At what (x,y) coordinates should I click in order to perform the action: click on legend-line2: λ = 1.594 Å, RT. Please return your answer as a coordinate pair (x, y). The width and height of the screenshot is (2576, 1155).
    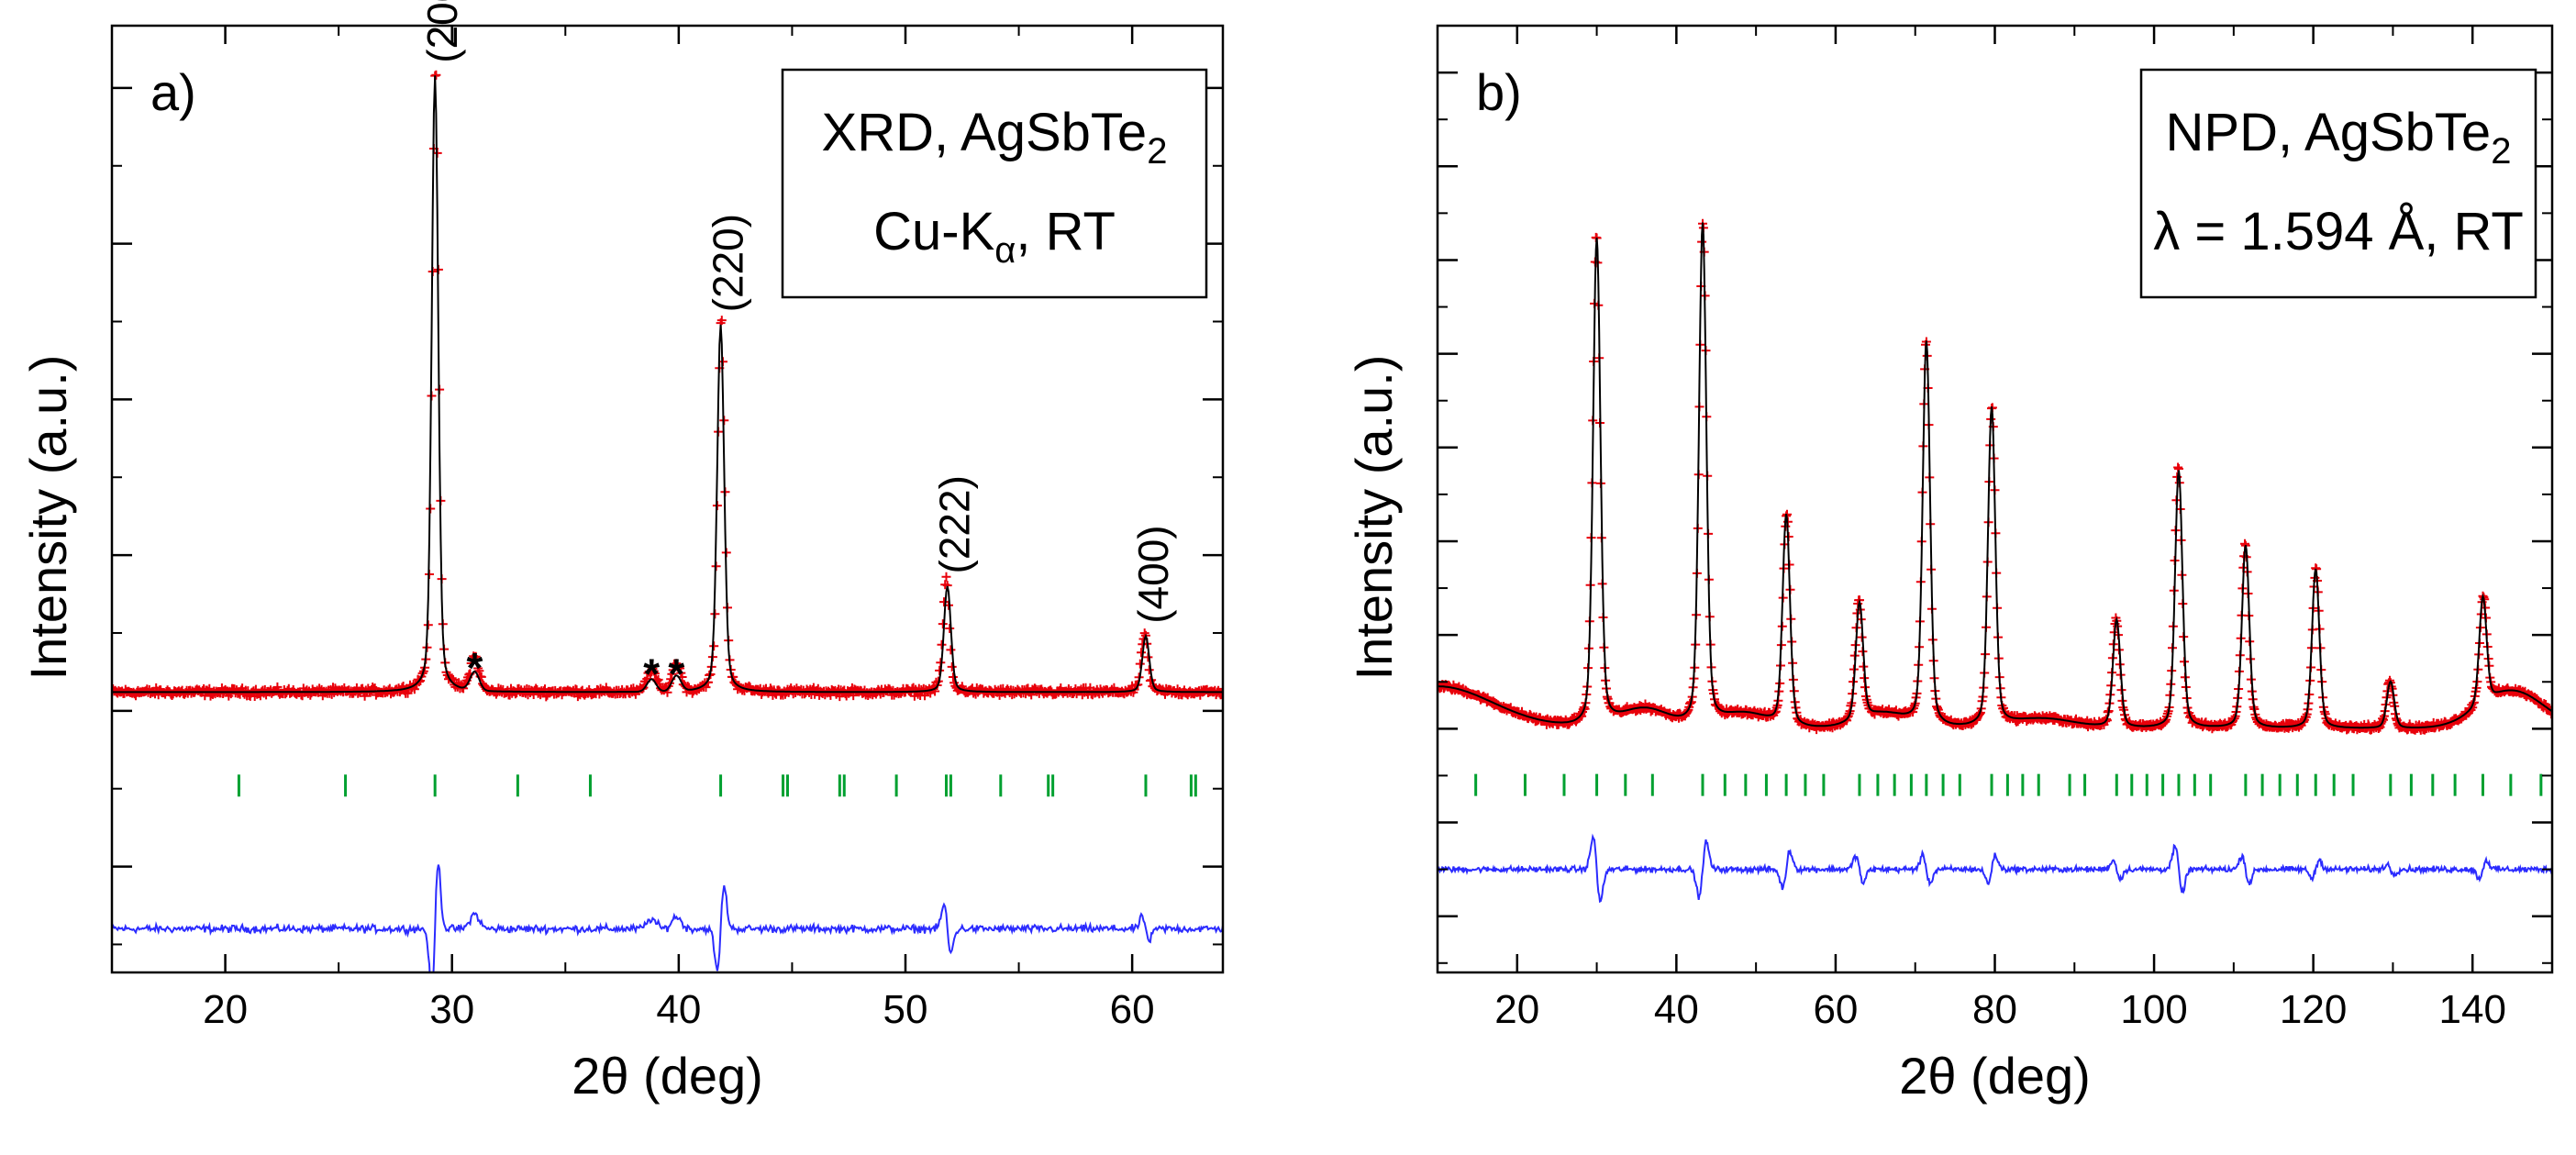
    Looking at the image, I should click on (2338, 232).